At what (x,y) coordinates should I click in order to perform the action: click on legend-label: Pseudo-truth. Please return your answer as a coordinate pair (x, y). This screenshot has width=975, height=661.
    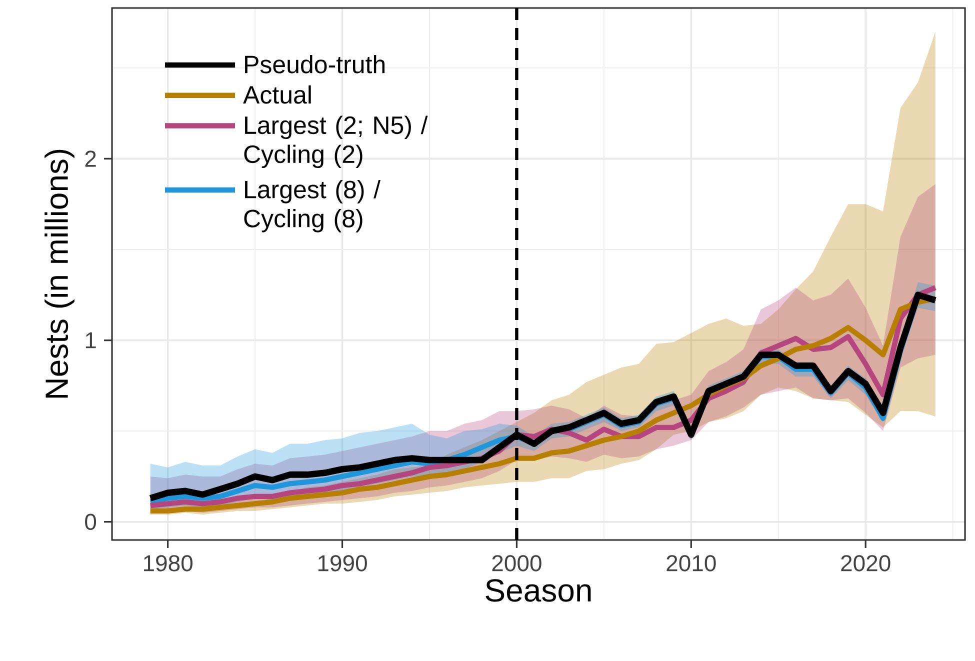
    Looking at the image, I should click on (314, 64).